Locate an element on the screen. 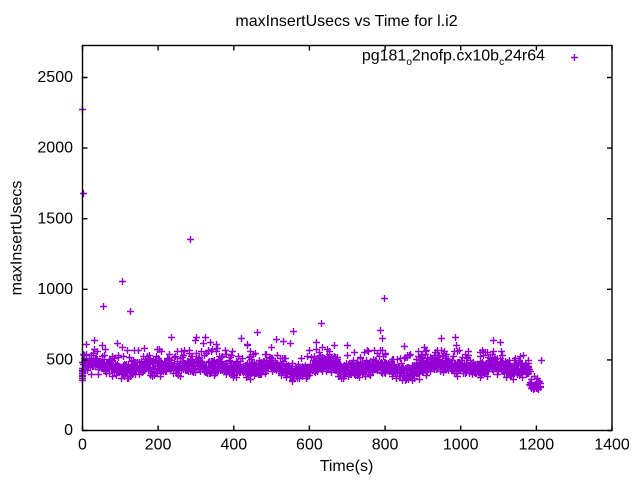 The image size is (640, 480). svg-text: 2500 is located at coordinates (55, 77).